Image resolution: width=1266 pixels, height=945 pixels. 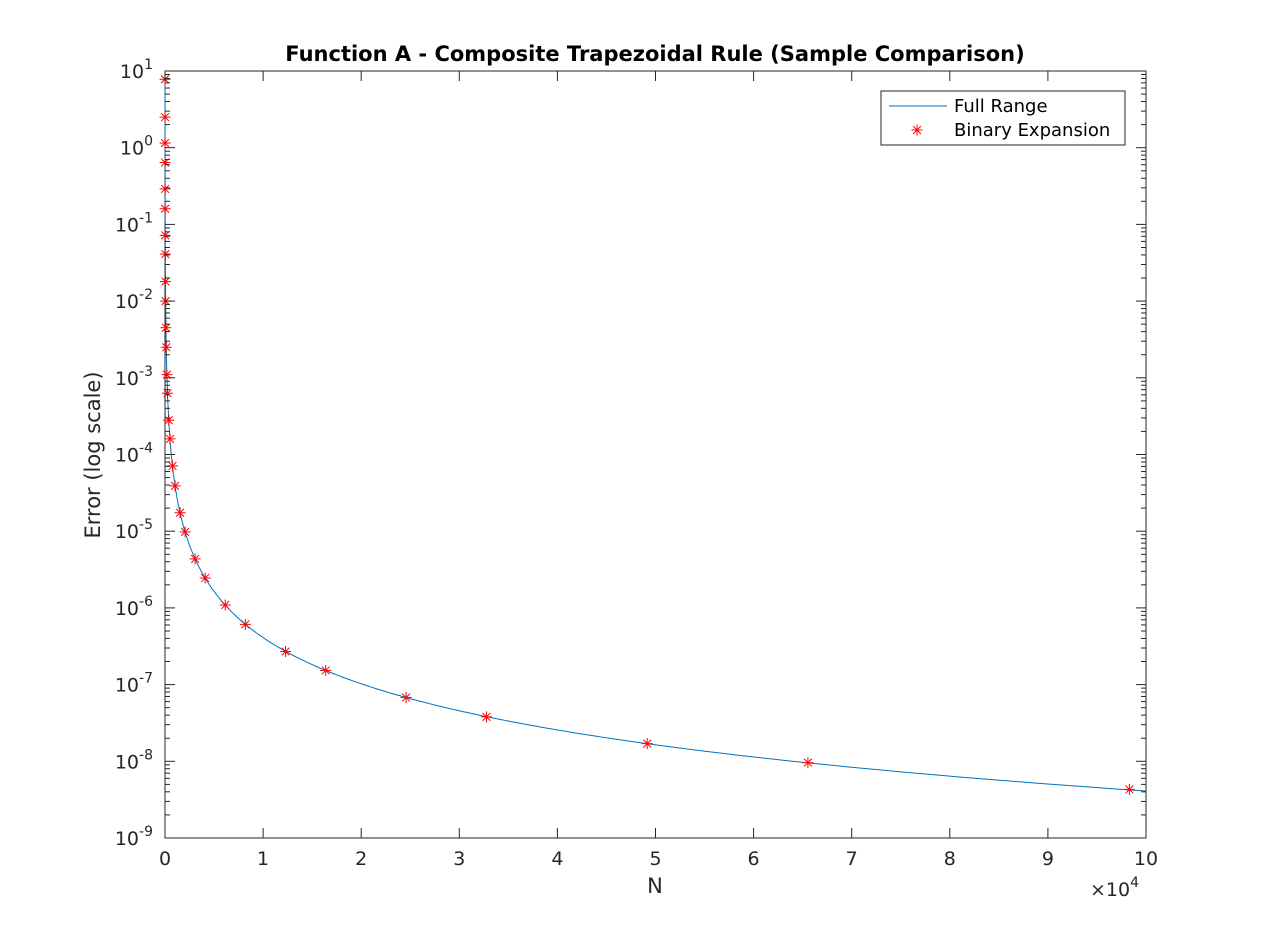 What do you see at coordinates (1001, 106) in the screenshot?
I see `legend-label-full-range: Full Range` at bounding box center [1001, 106].